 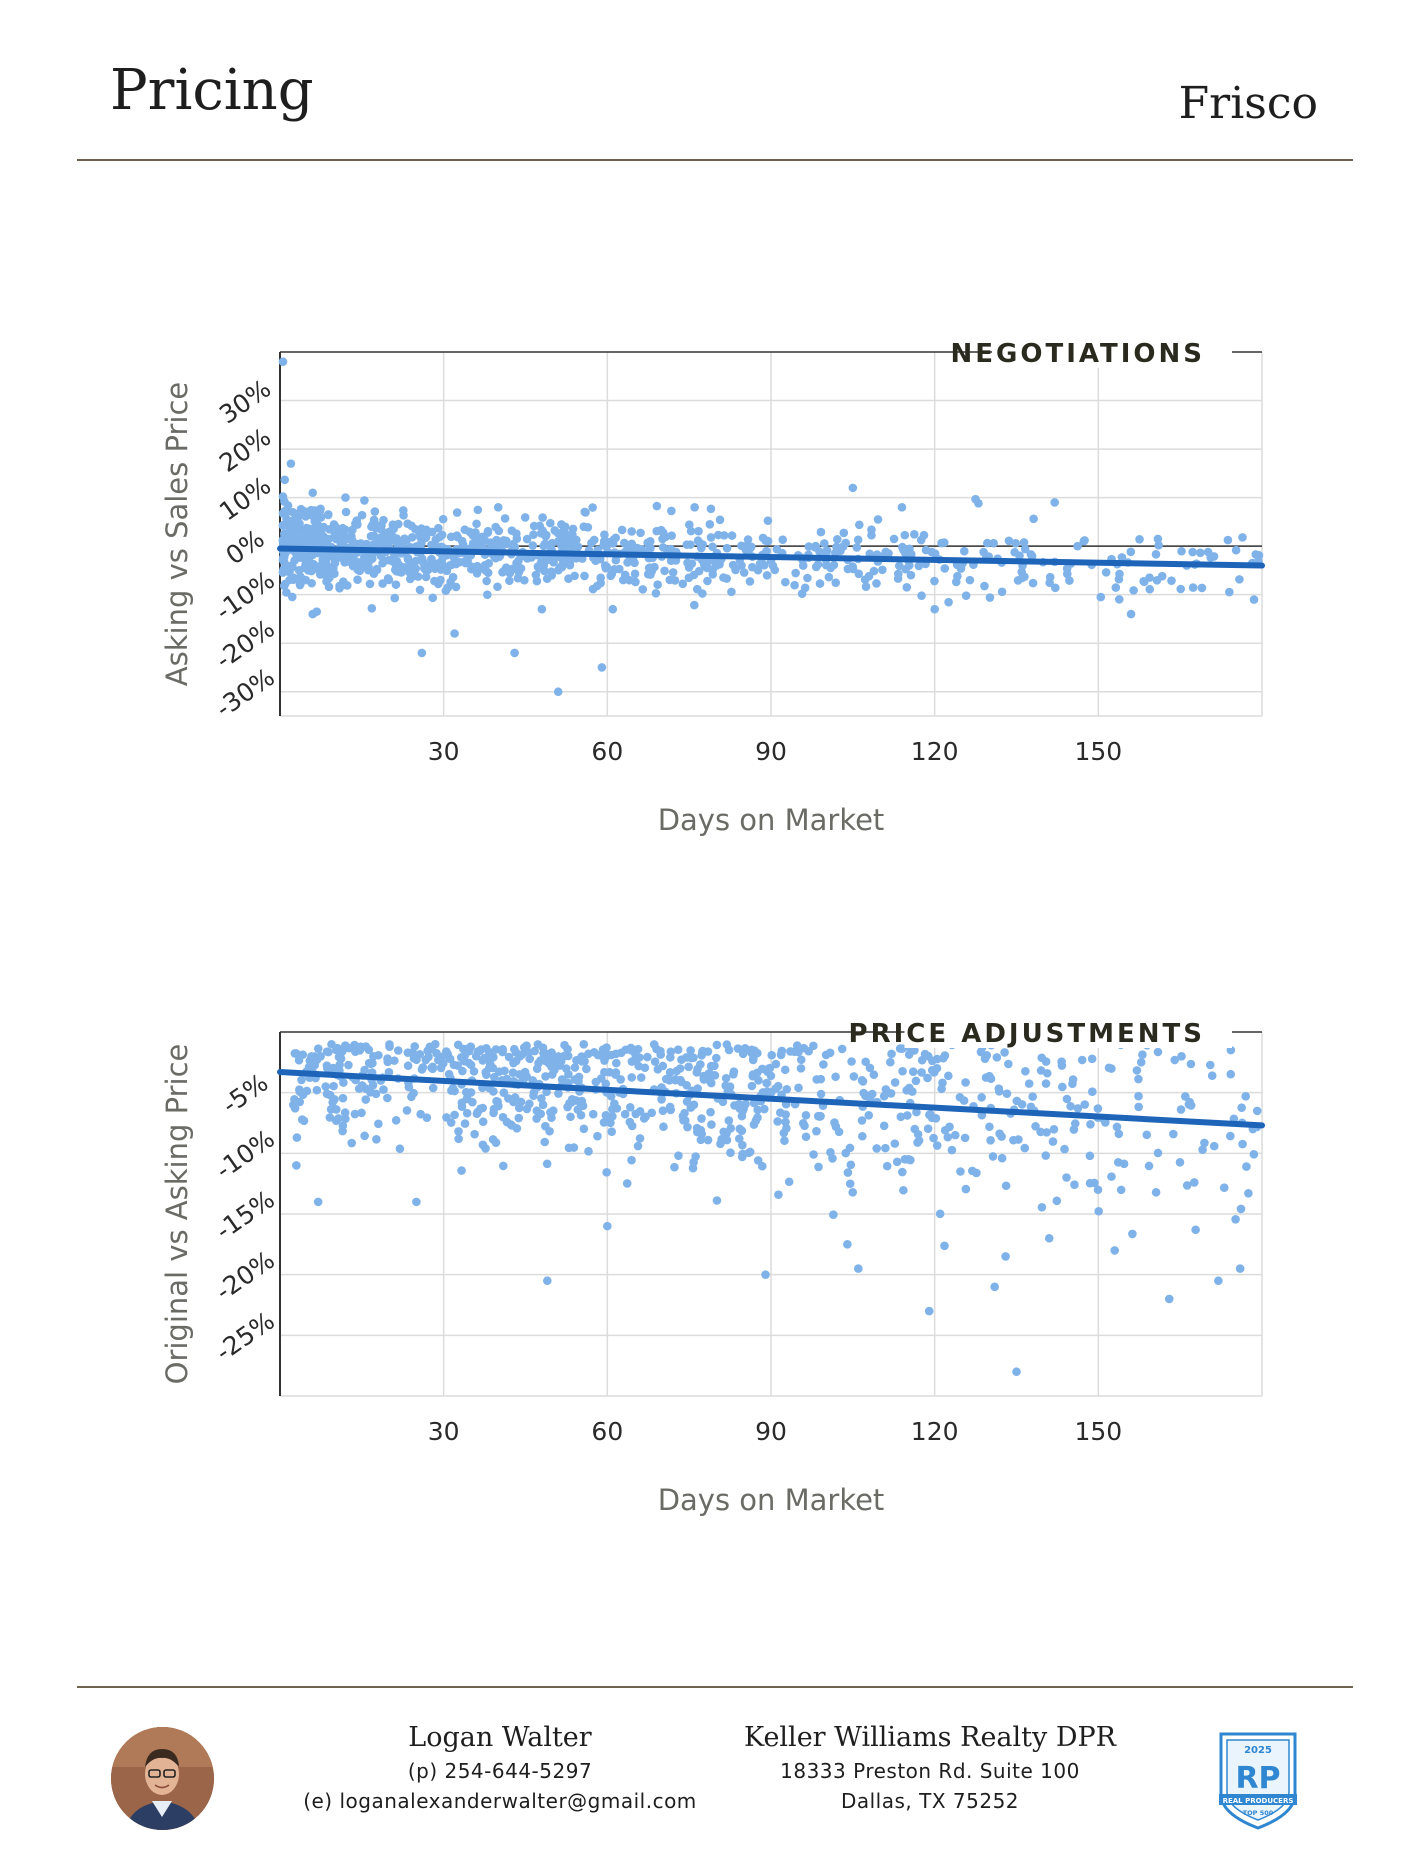 What do you see at coordinates (500, 1801) in the screenshot?
I see `agent-email: (e) loganalexanderwalter@gmail.com` at bounding box center [500, 1801].